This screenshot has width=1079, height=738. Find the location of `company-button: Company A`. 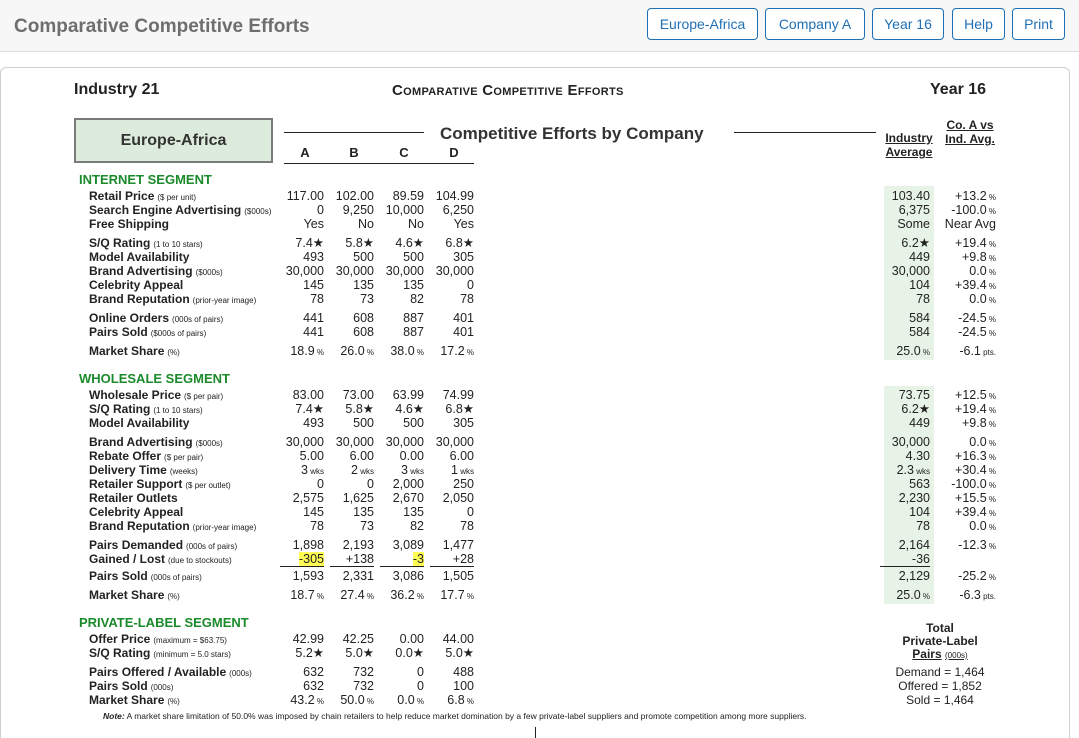

company-button: Company A is located at coordinates (815, 24).